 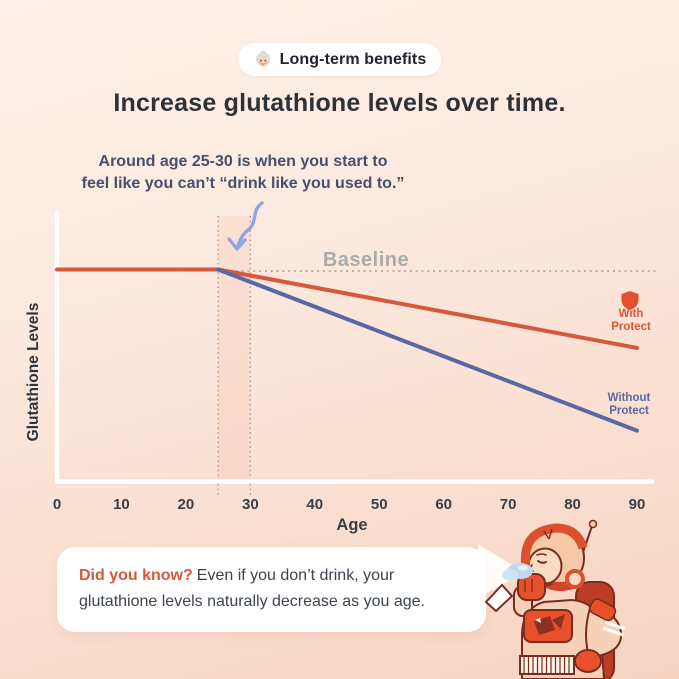 What do you see at coordinates (353, 59) in the screenshot?
I see `badge-label: Long-term benefits` at bounding box center [353, 59].